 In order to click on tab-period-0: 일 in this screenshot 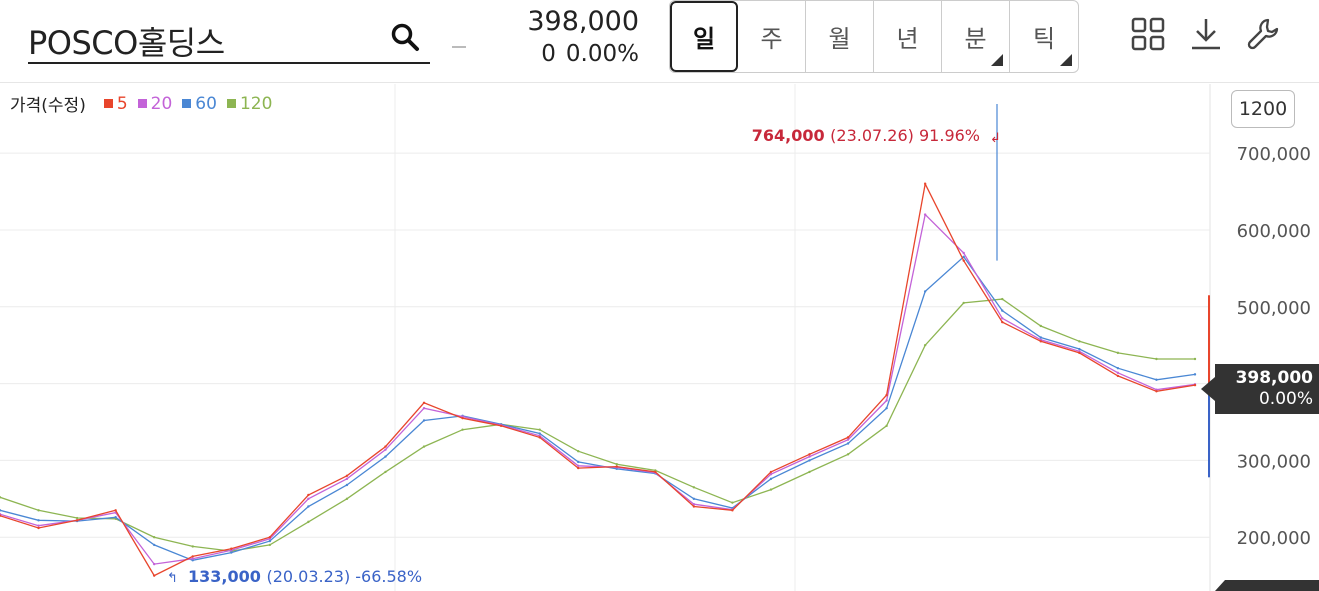, I will do `click(704, 36)`.